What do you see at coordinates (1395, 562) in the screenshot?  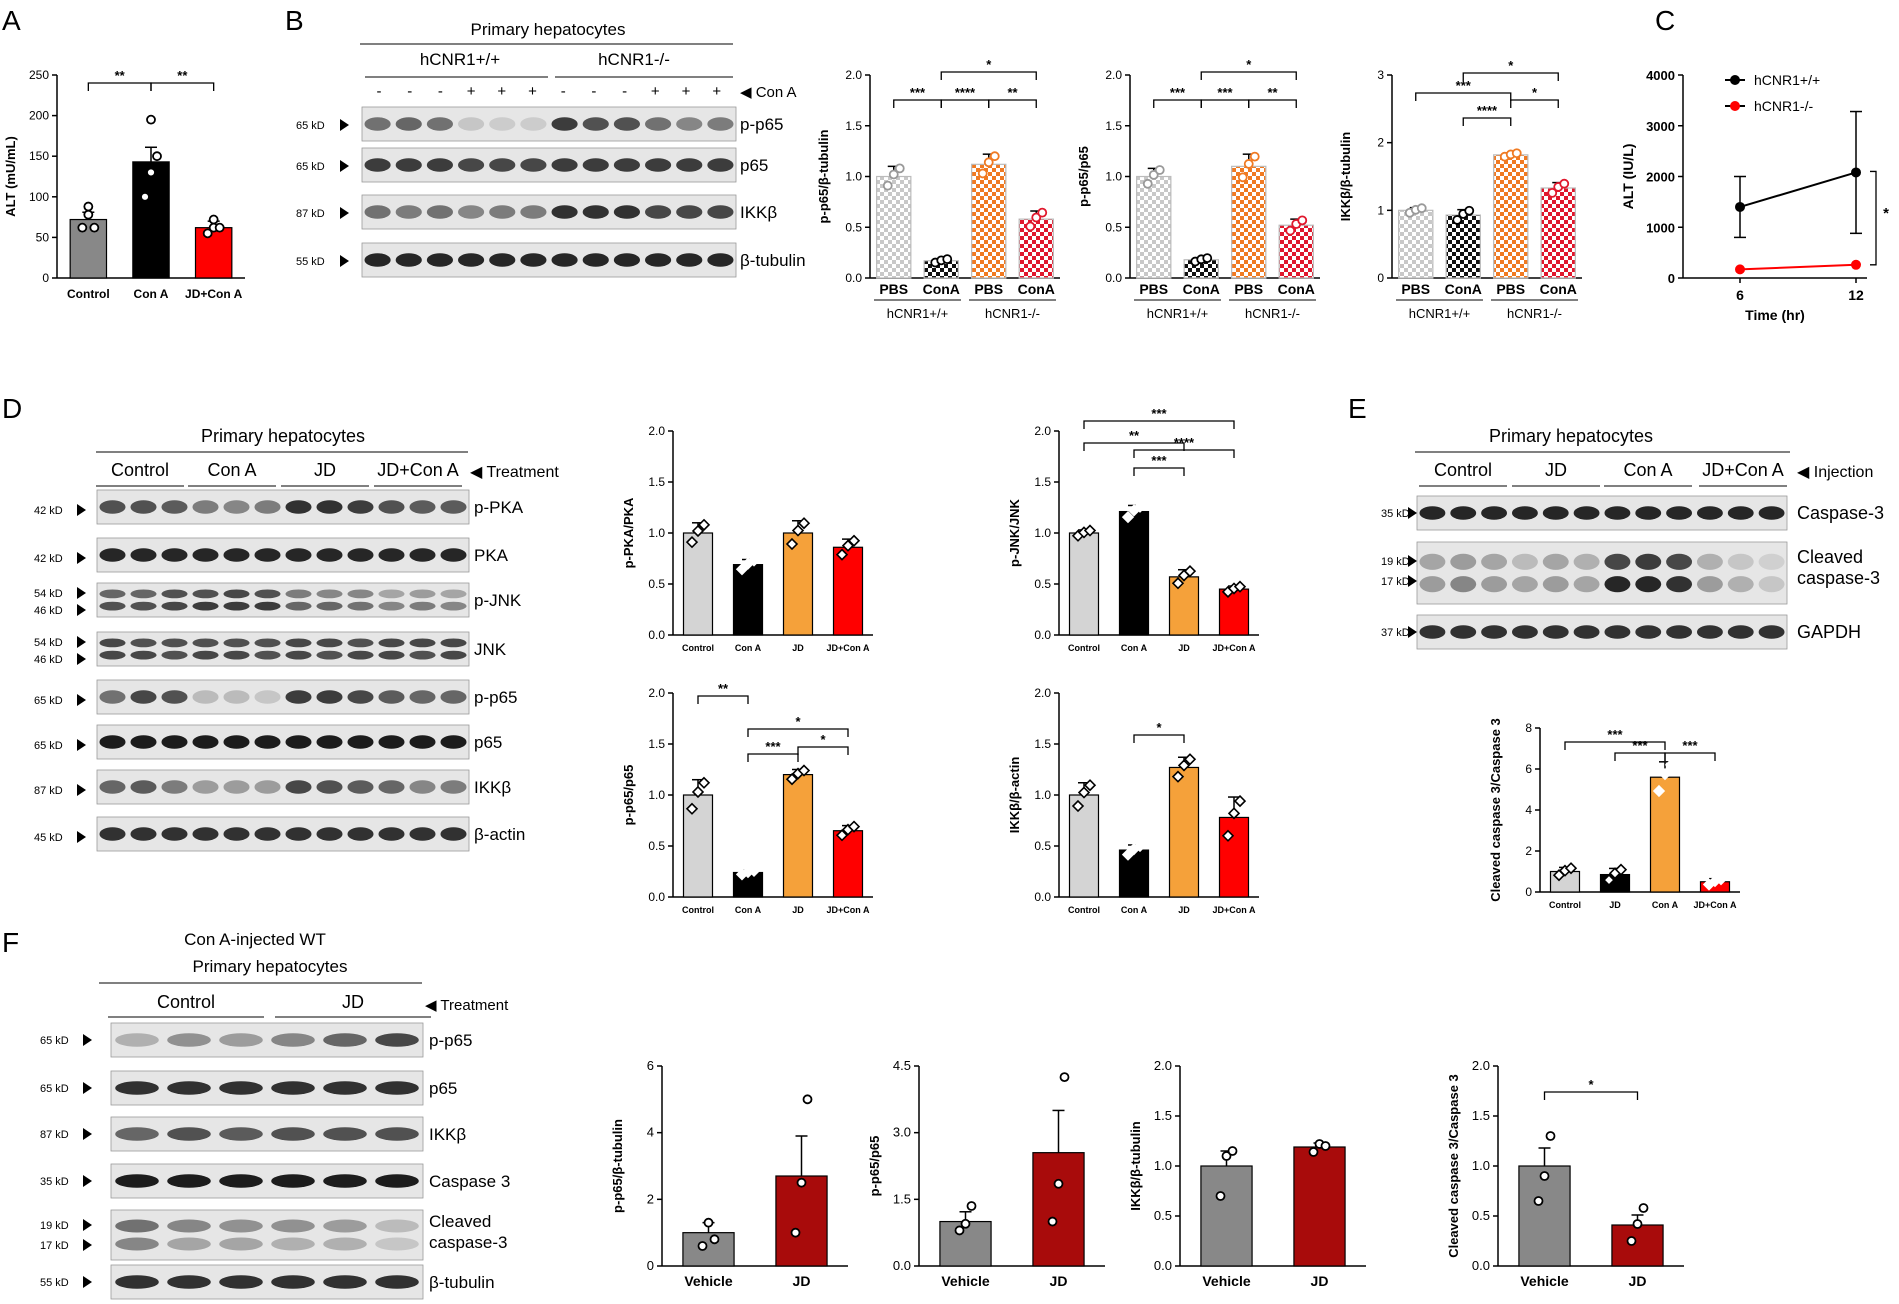 I see `mw-label: 19 kD` at bounding box center [1395, 562].